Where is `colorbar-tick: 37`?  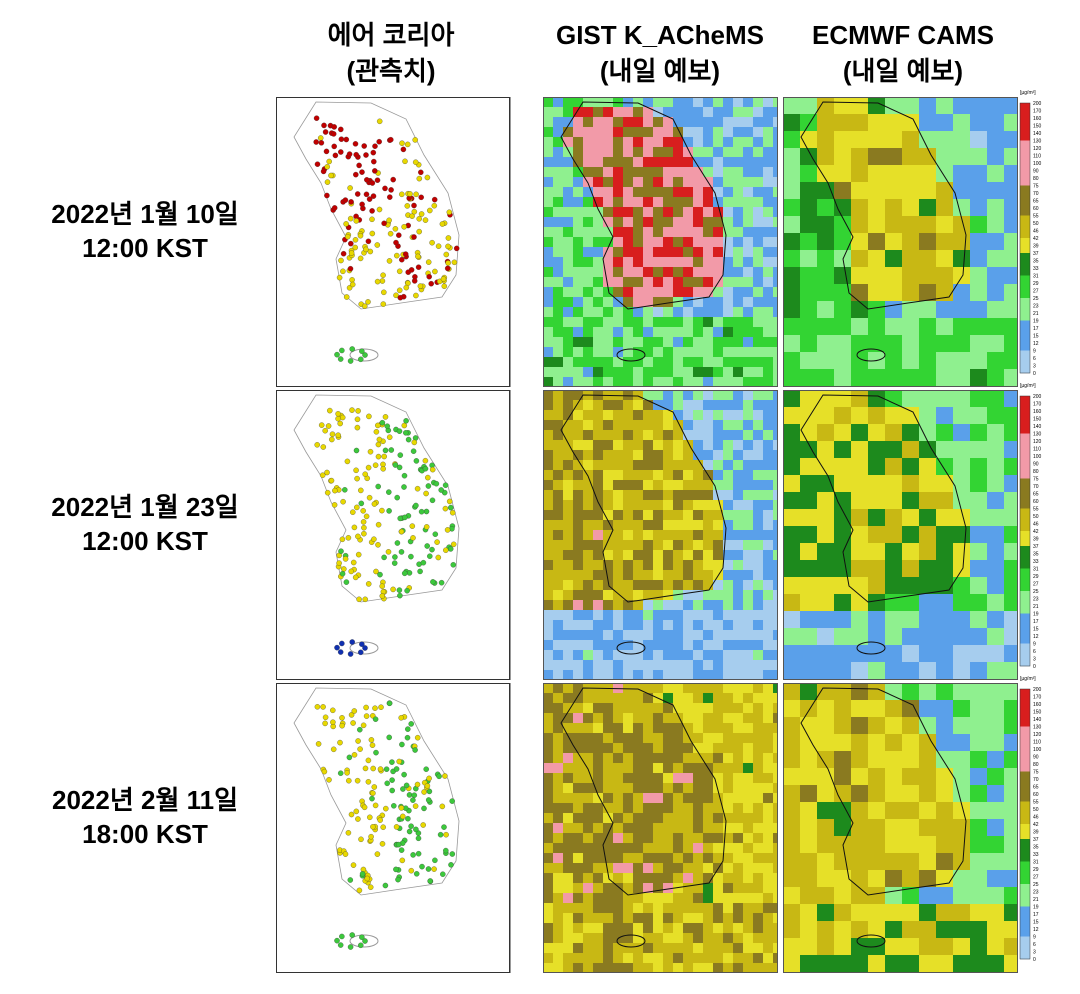
colorbar-tick: 37 is located at coordinates (1036, 254).